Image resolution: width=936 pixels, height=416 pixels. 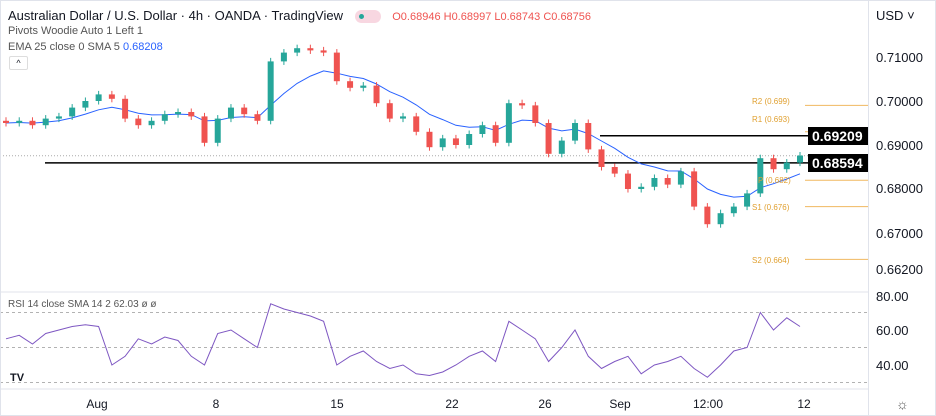 I want to click on price-tick: 0.69000, so click(x=899, y=145).